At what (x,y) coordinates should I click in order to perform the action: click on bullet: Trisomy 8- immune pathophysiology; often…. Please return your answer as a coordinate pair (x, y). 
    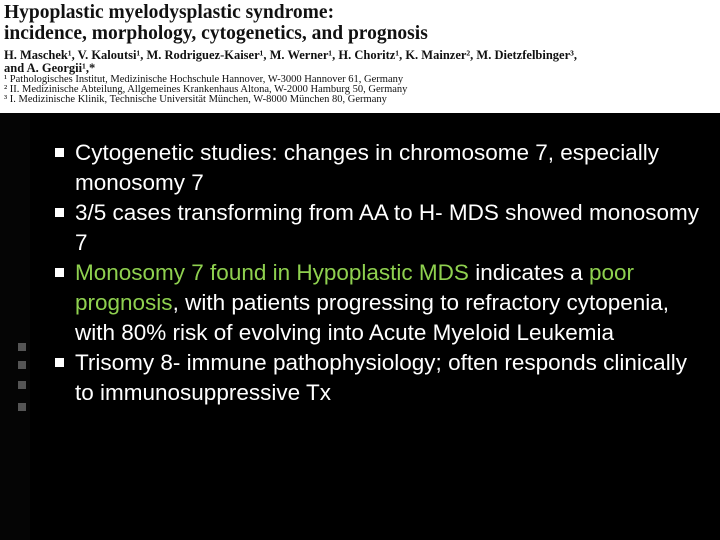
    Looking at the image, I should click on (377, 378).